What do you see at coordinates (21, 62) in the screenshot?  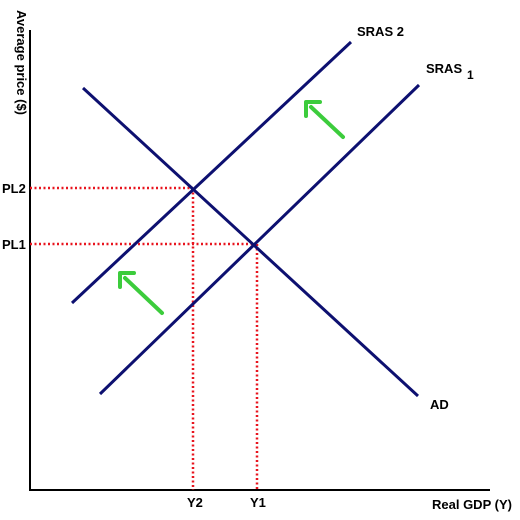 I see `y-axis-title: Average price ($)` at bounding box center [21, 62].